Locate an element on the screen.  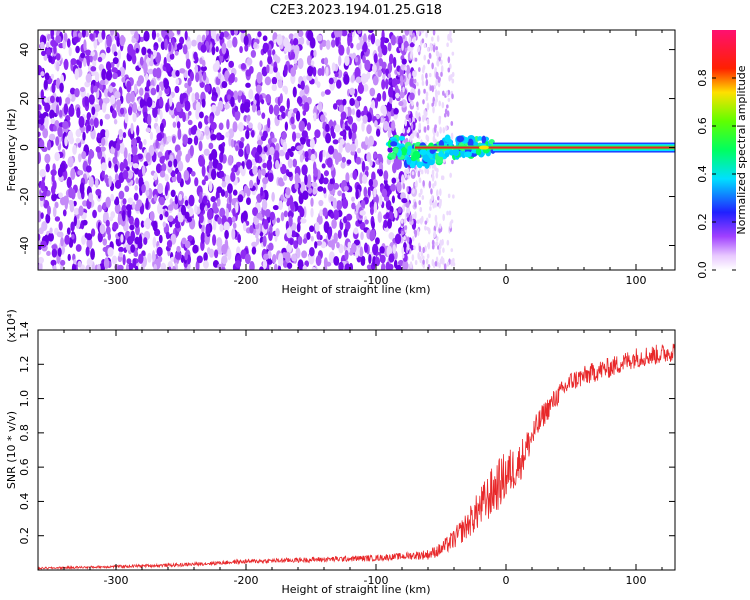
x-tick-label: -200 is located at coordinates (246, 280).